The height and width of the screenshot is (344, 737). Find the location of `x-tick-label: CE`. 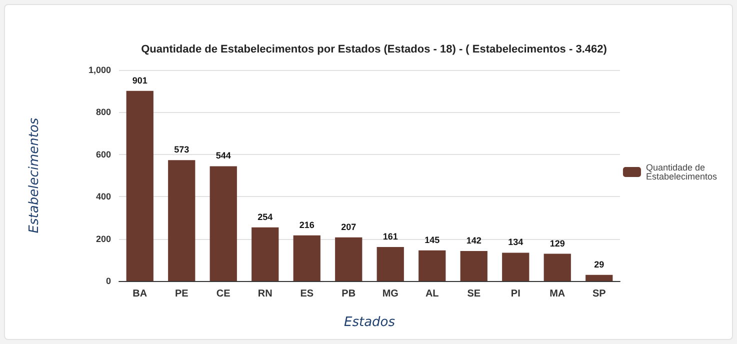

x-tick-label: CE is located at coordinates (223, 294).